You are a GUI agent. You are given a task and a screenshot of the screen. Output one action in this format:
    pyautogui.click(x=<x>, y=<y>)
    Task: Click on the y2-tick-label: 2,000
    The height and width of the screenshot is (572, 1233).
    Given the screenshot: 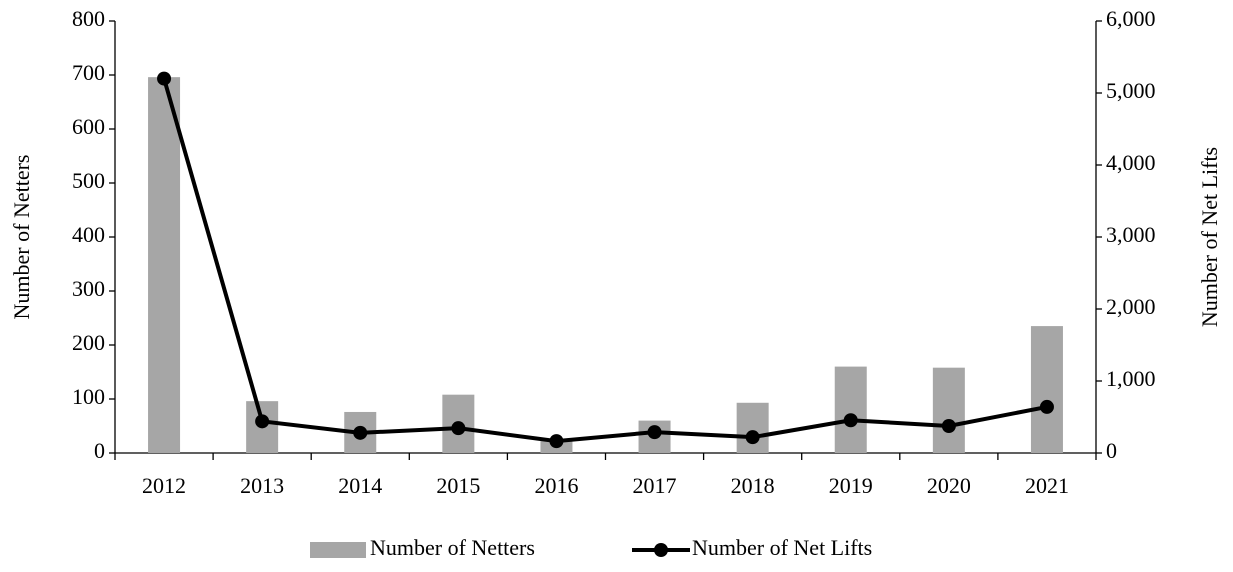 What is the action you would take?
    pyautogui.click(x=1131, y=306)
    